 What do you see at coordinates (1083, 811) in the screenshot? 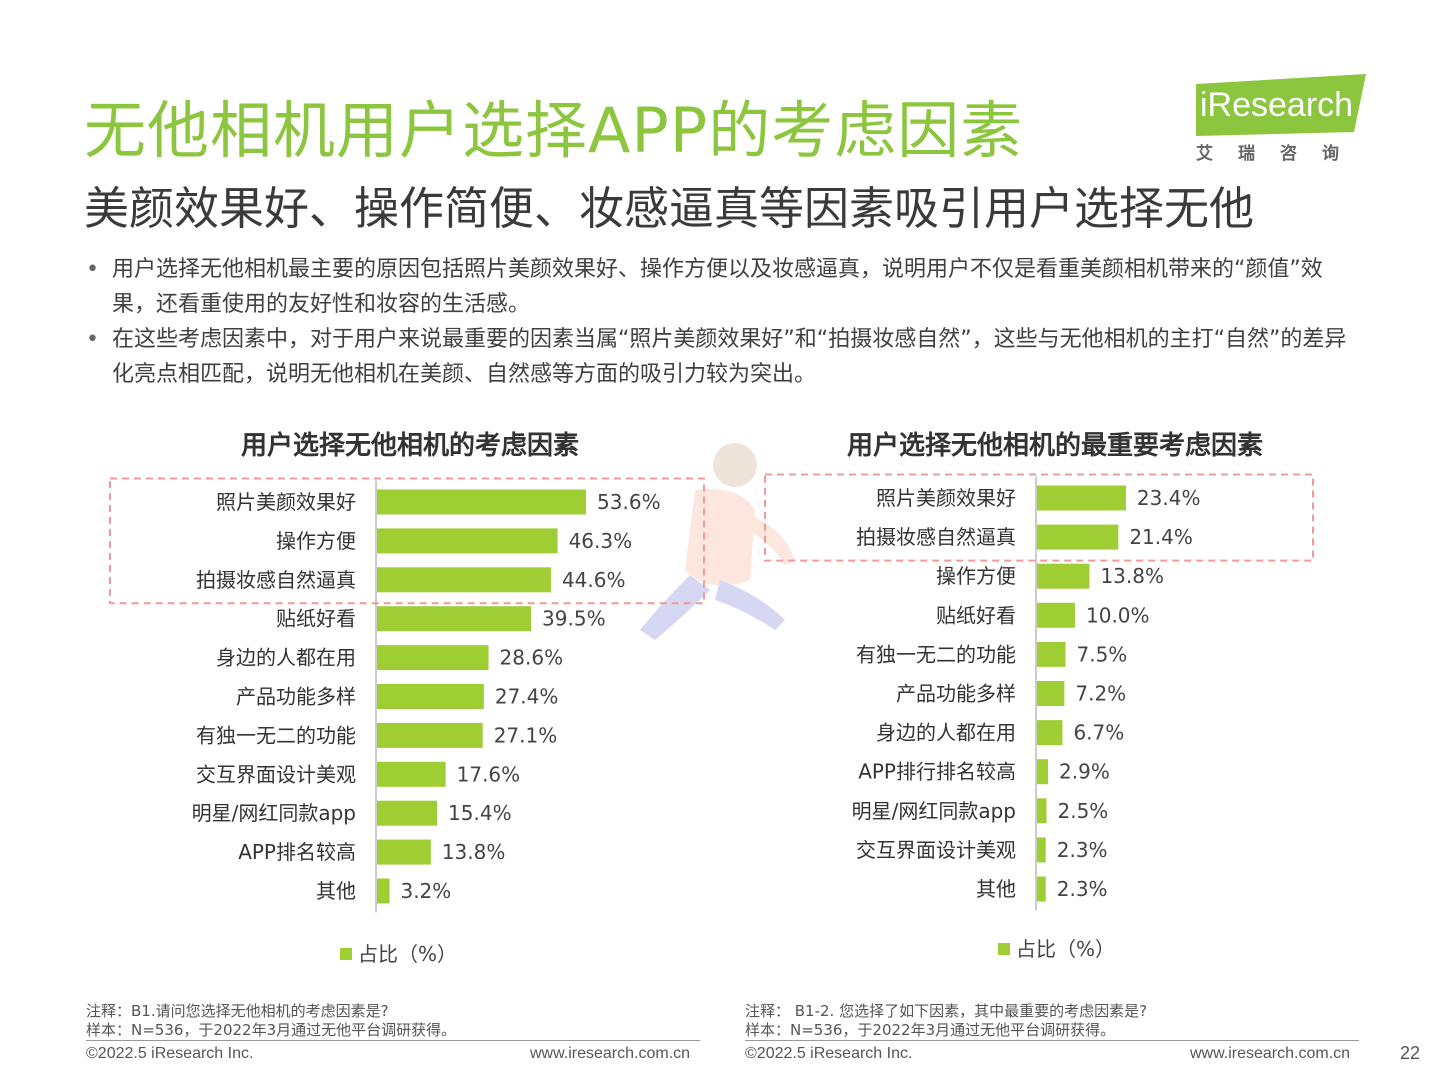
I see `data-label: 2.5%` at bounding box center [1083, 811].